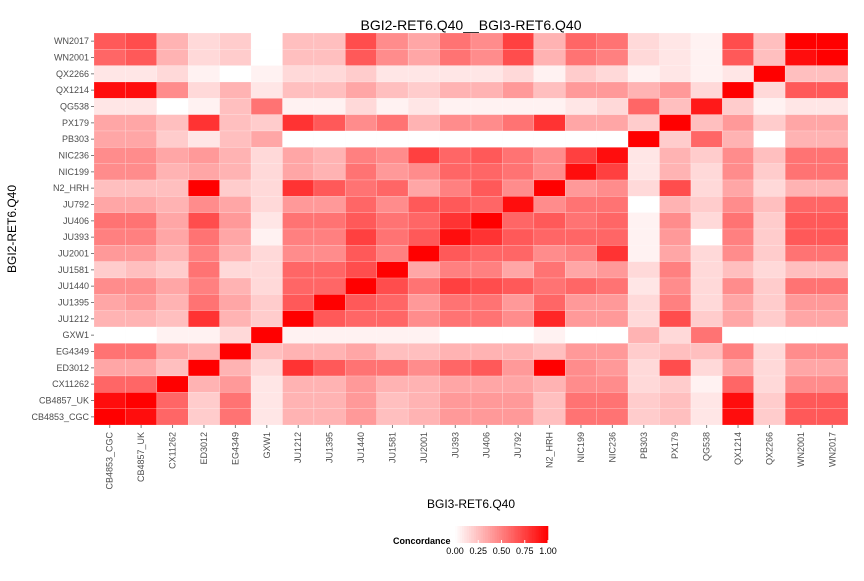 The height and width of the screenshot is (581, 864). Describe the element at coordinates (74, 107) in the screenshot. I see `y-tick-label: QG538` at that location.